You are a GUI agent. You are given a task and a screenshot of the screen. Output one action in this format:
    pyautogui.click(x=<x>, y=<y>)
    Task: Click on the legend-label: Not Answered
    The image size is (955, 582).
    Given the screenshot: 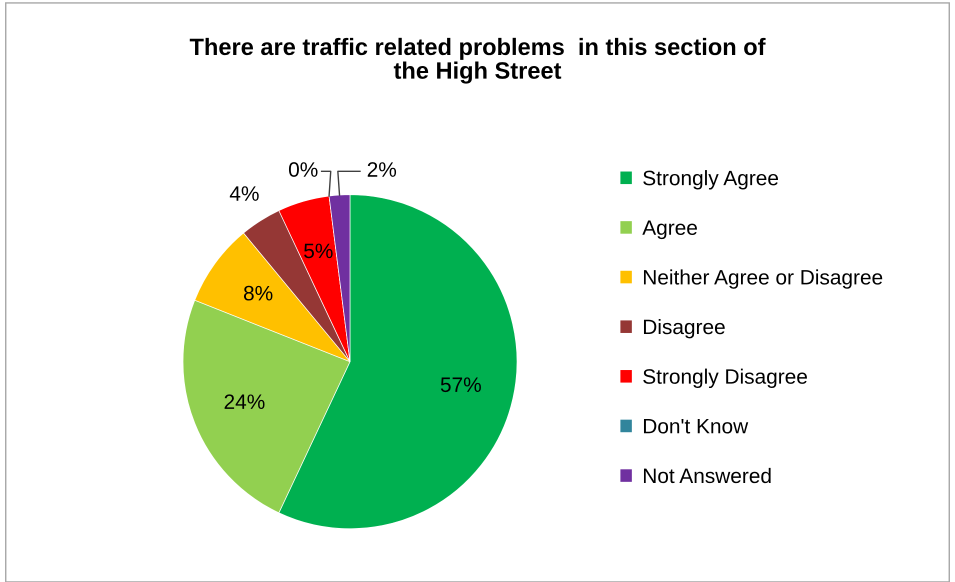 What is the action you would take?
    pyautogui.click(x=707, y=476)
    